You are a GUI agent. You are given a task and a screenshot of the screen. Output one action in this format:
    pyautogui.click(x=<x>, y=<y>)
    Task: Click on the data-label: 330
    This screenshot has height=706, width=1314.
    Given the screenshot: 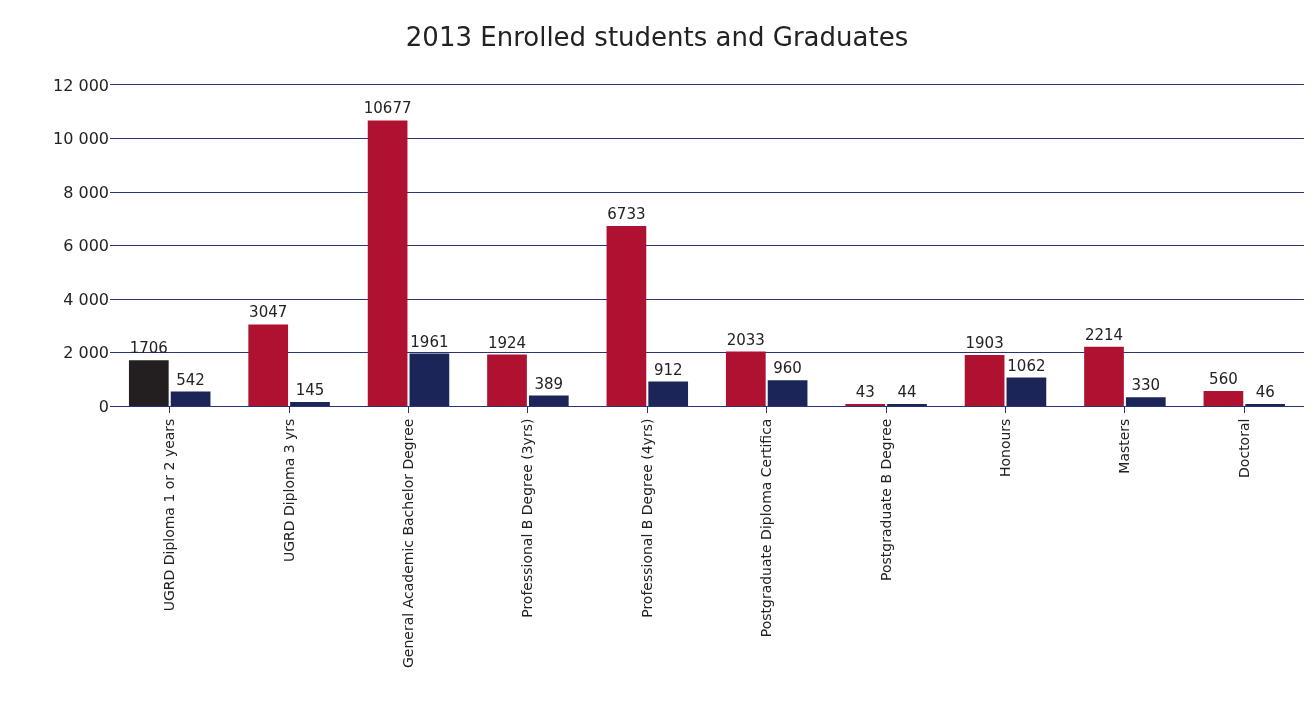 What is the action you would take?
    pyautogui.click(x=1146, y=385)
    